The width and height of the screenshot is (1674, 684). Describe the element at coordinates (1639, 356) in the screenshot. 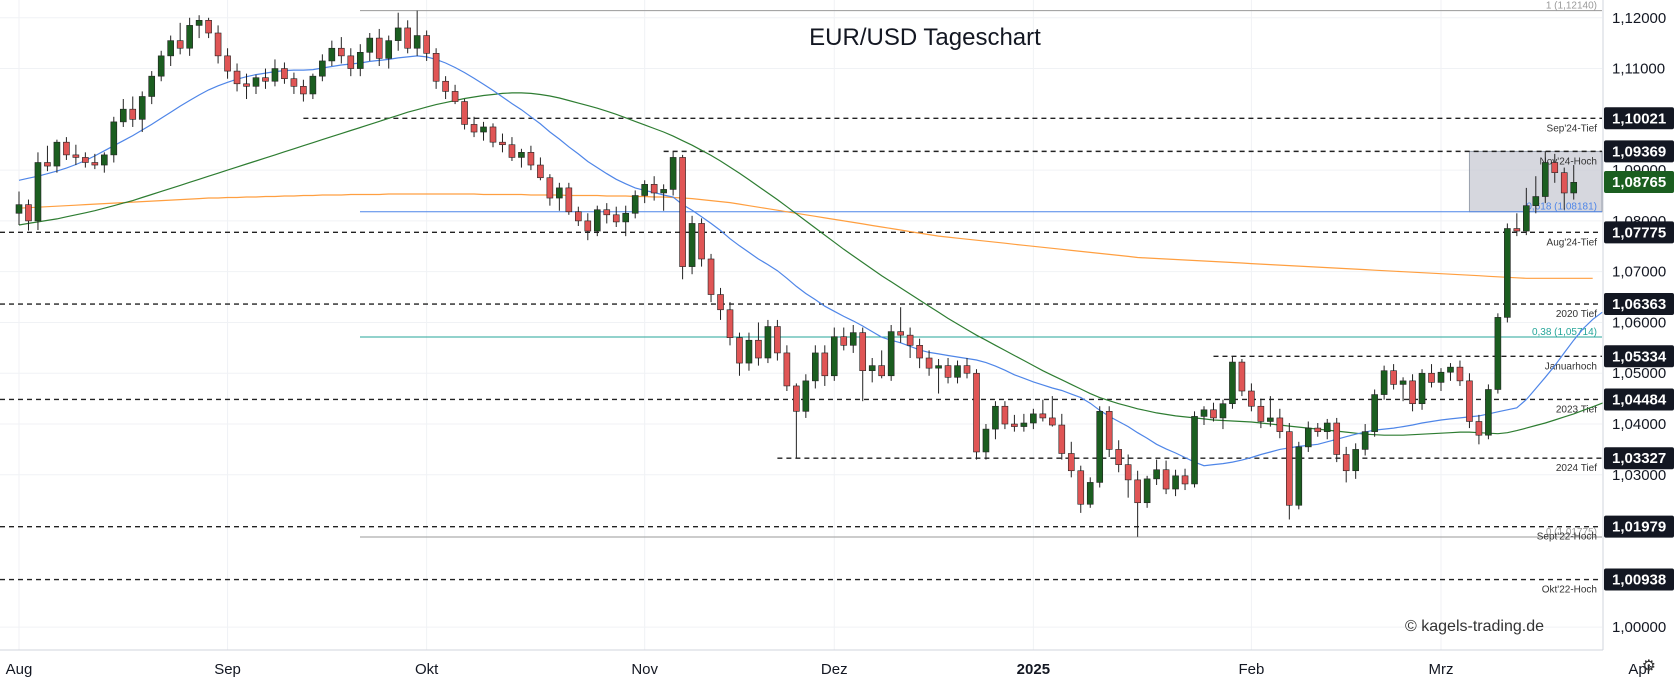

I see `level-price-box-label: 1,05334` at that location.